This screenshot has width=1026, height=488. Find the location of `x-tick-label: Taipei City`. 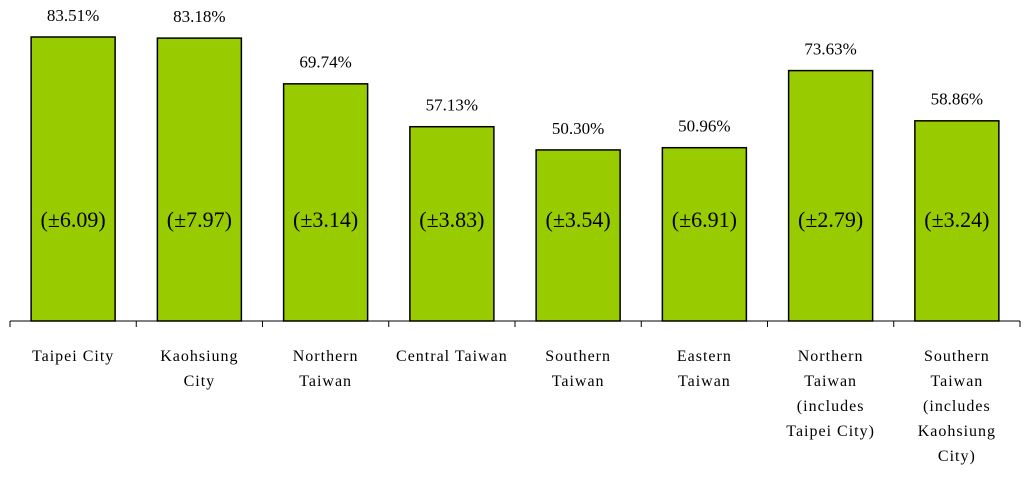

x-tick-label: Taipei City is located at coordinates (73, 356).